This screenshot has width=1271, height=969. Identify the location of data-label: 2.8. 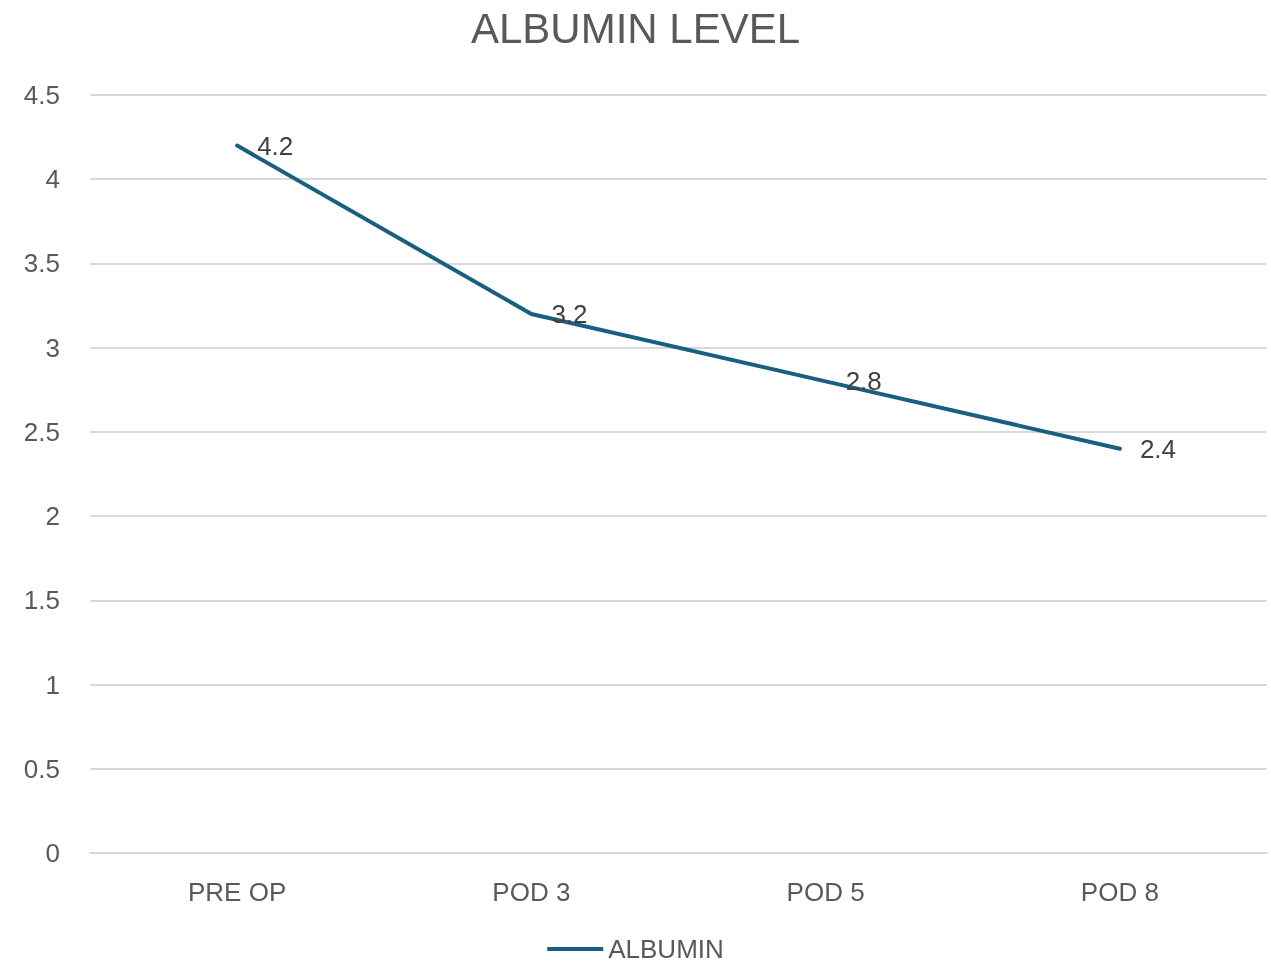
(863, 381).